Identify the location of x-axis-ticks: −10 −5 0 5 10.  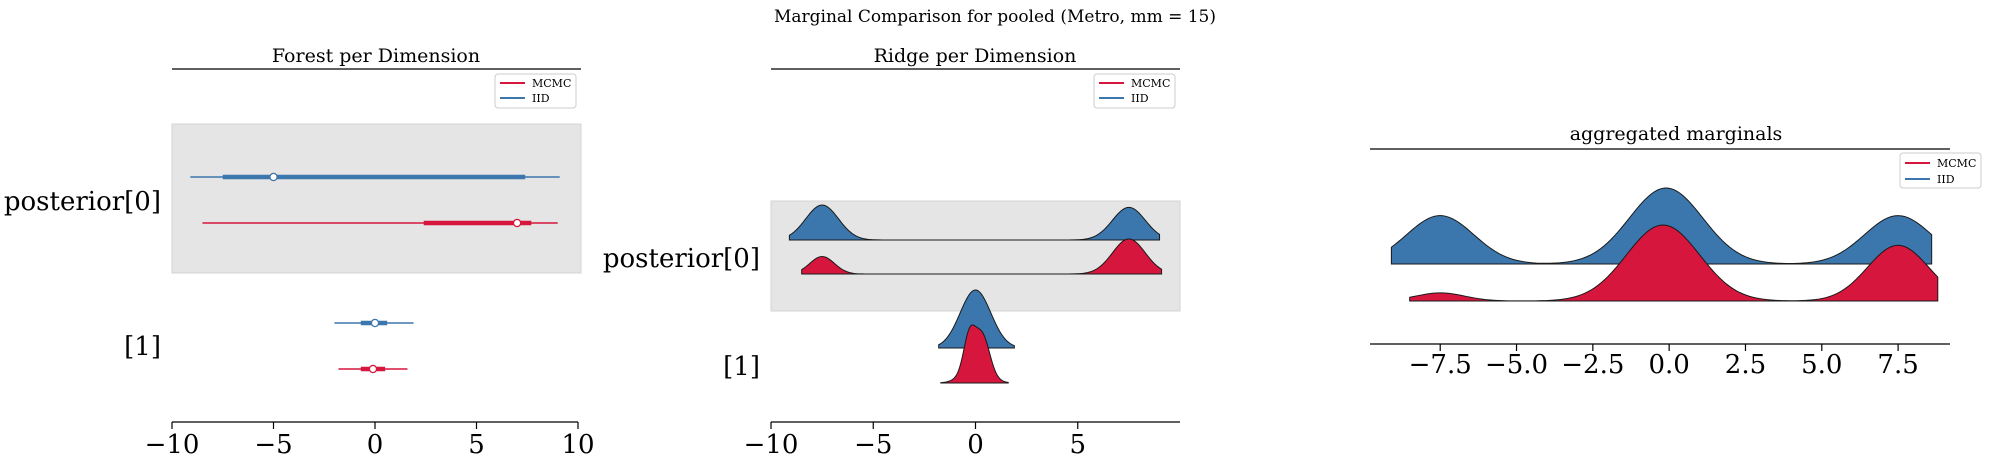
(370, 441).